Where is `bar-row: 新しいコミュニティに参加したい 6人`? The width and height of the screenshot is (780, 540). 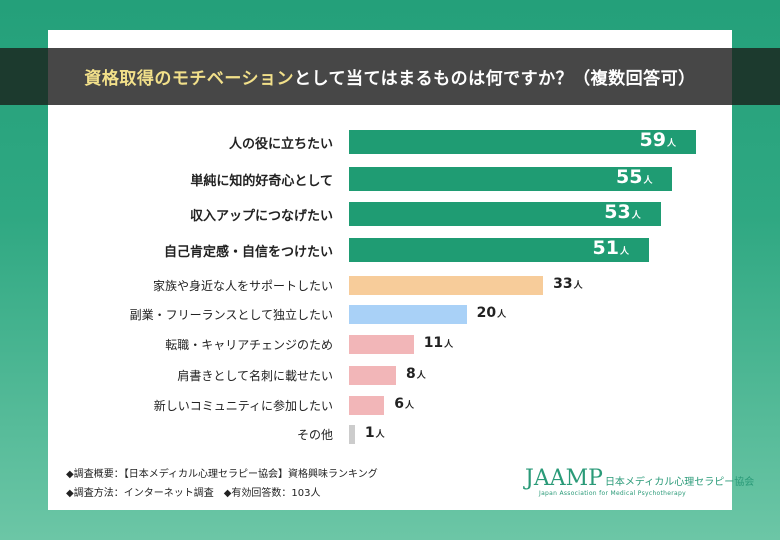 bar-row: 新しいコミュニティに参加したい 6人 is located at coordinates (390, 405).